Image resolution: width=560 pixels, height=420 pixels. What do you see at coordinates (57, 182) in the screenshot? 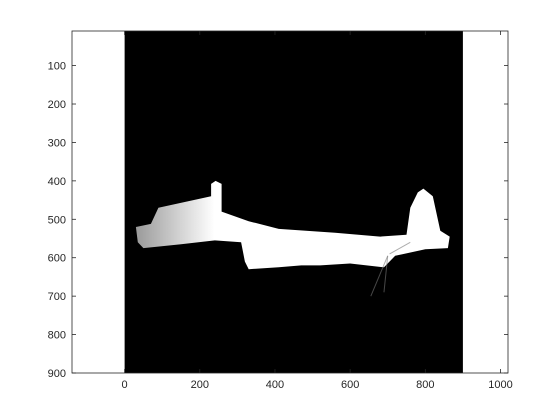
I see `y-tick-label-400: 400` at bounding box center [57, 182].